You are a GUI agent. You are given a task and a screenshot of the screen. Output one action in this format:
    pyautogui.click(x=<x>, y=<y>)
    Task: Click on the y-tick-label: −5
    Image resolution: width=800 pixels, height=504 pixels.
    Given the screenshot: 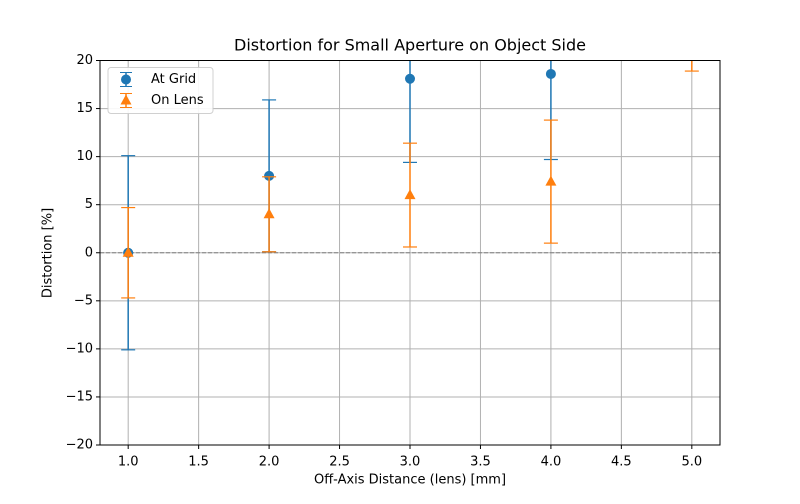 What is the action you would take?
    pyautogui.click(x=83, y=300)
    